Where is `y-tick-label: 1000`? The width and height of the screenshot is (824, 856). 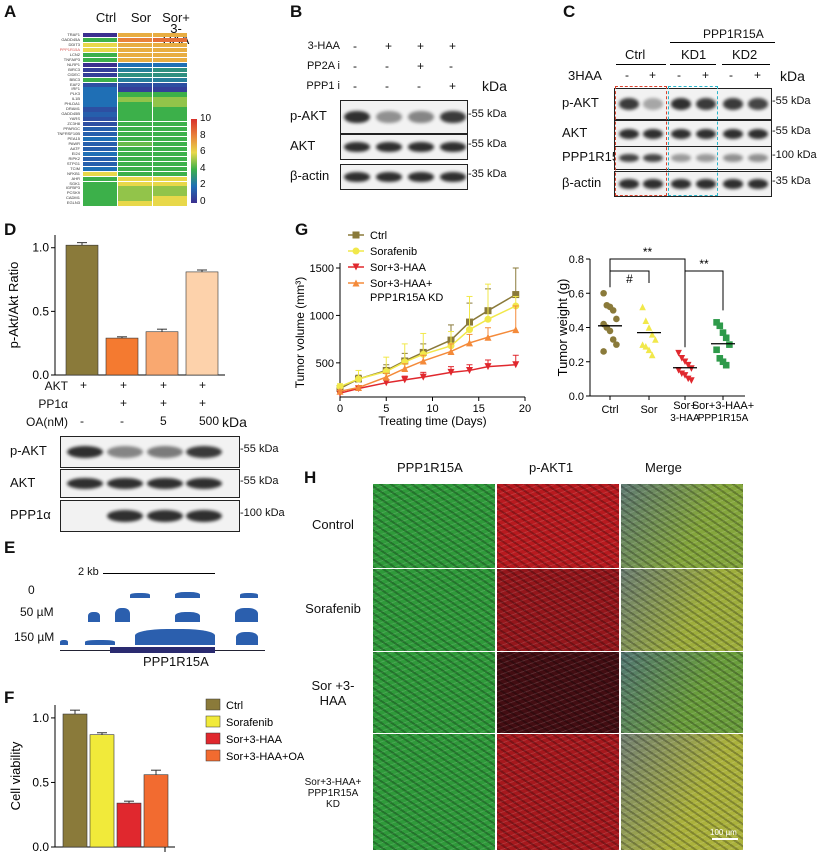
y-tick-label: 1000 is located at coordinates (322, 316).